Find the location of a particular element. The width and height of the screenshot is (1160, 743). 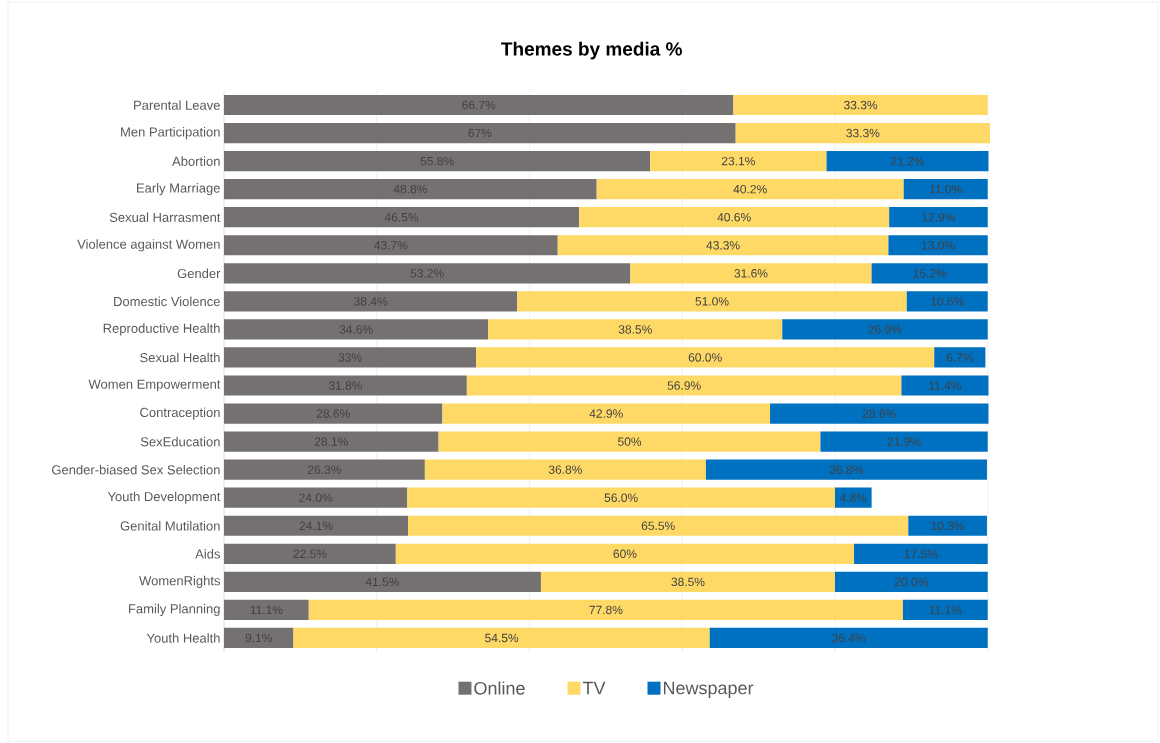

y-tick-label: Genital Mutilation is located at coordinates (170, 525).